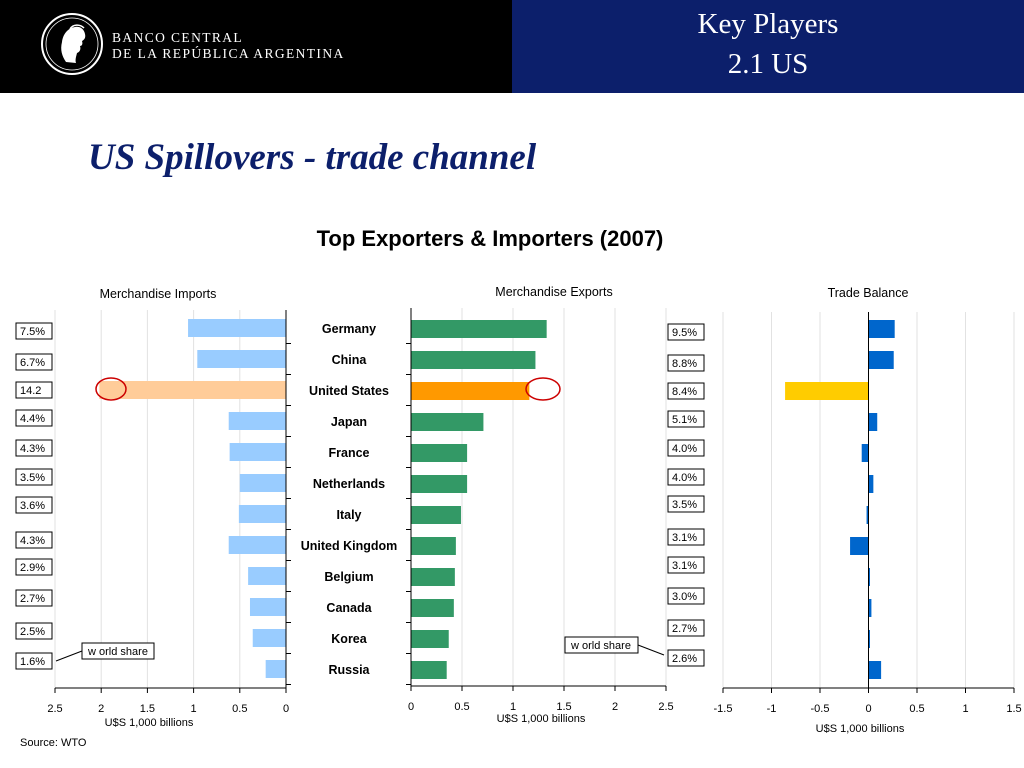 This screenshot has width=1024, height=768. I want to click on exports-tick-label: 0, so click(411, 707).